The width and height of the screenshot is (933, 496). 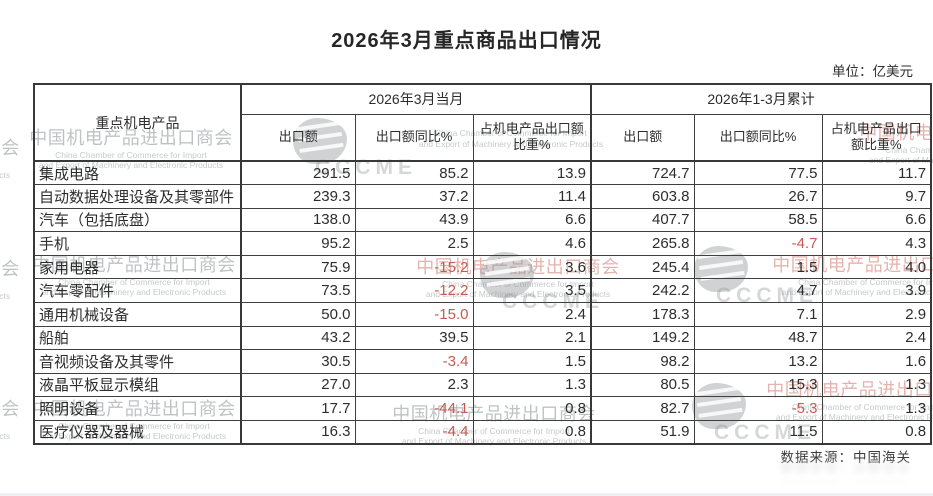 What do you see at coordinates (758, 243) in the screenshot?
I see `value-cell: -4.7` at bounding box center [758, 243].